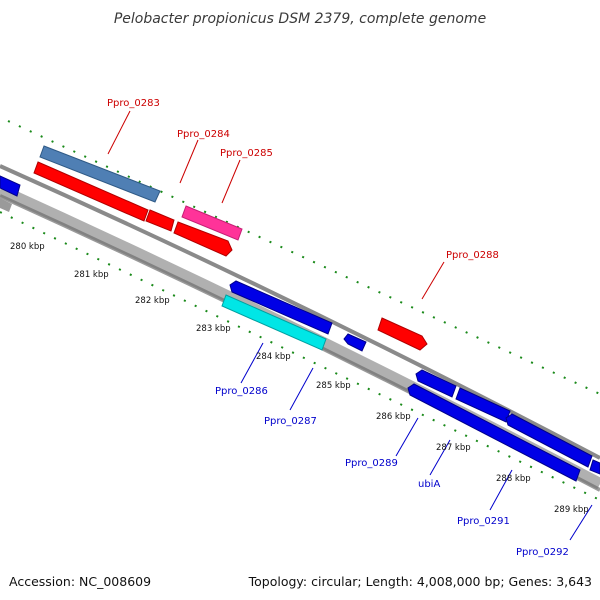 This screenshot has height=600, width=600. What do you see at coordinates (355, 342) in the screenshot?
I see `gene-arrow-small-blue` at bounding box center [355, 342].